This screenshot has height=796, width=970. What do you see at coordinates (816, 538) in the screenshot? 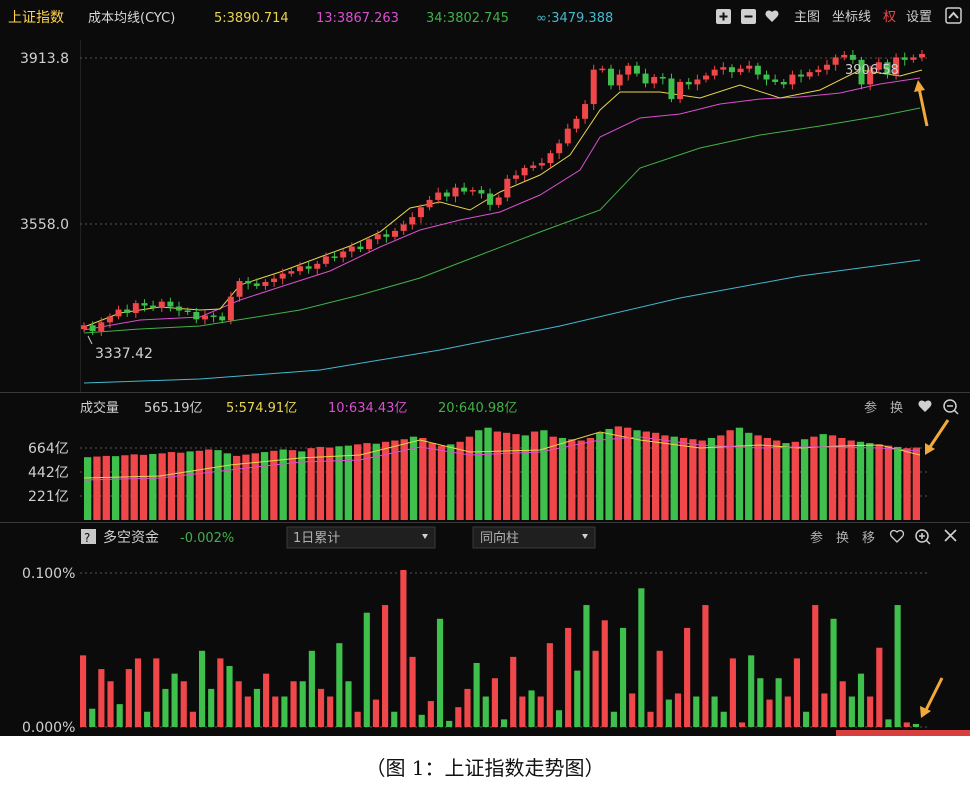
I see `fund-params-button: 参` at bounding box center [816, 538].